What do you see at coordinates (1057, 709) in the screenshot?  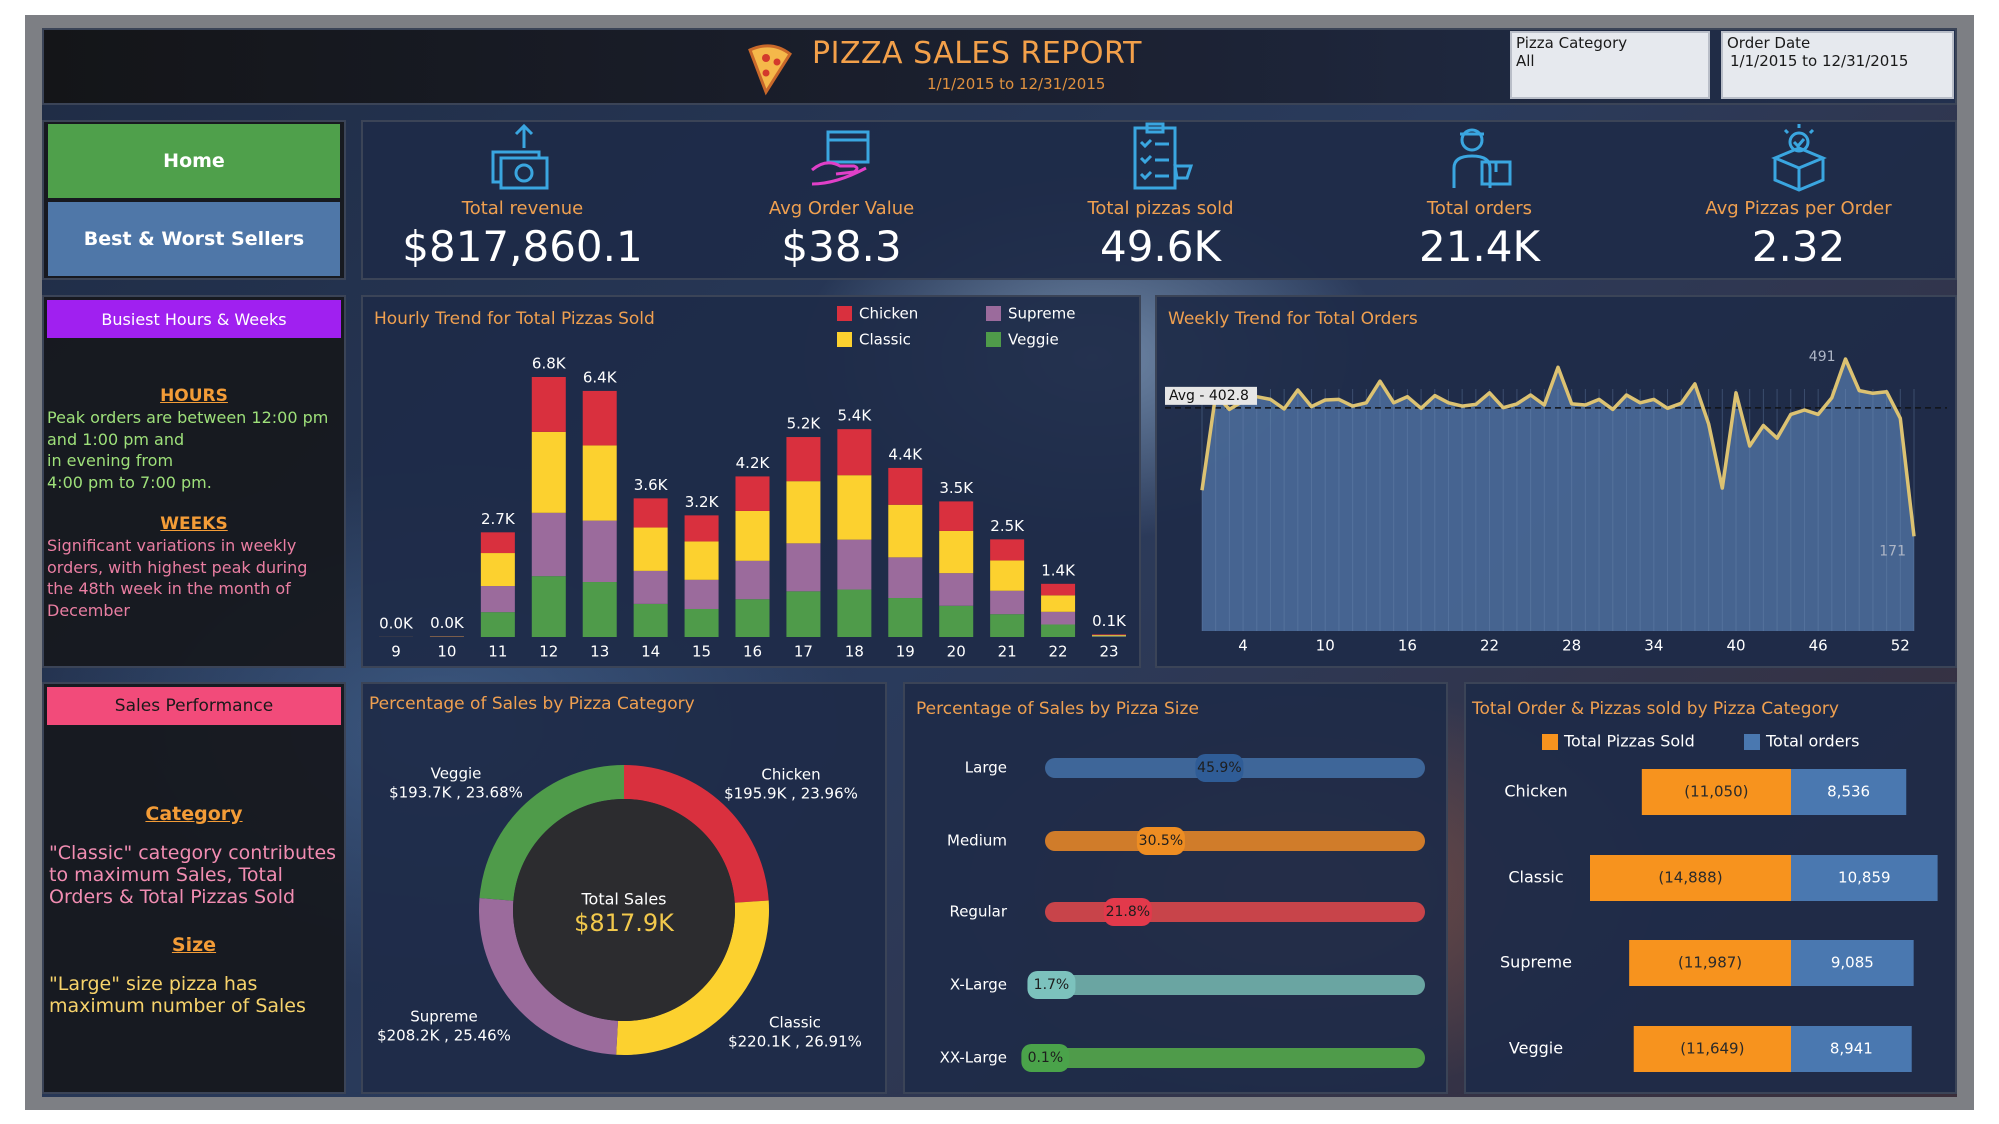 I see `chart-title: Percentage of Sales by Pizza Size` at bounding box center [1057, 709].